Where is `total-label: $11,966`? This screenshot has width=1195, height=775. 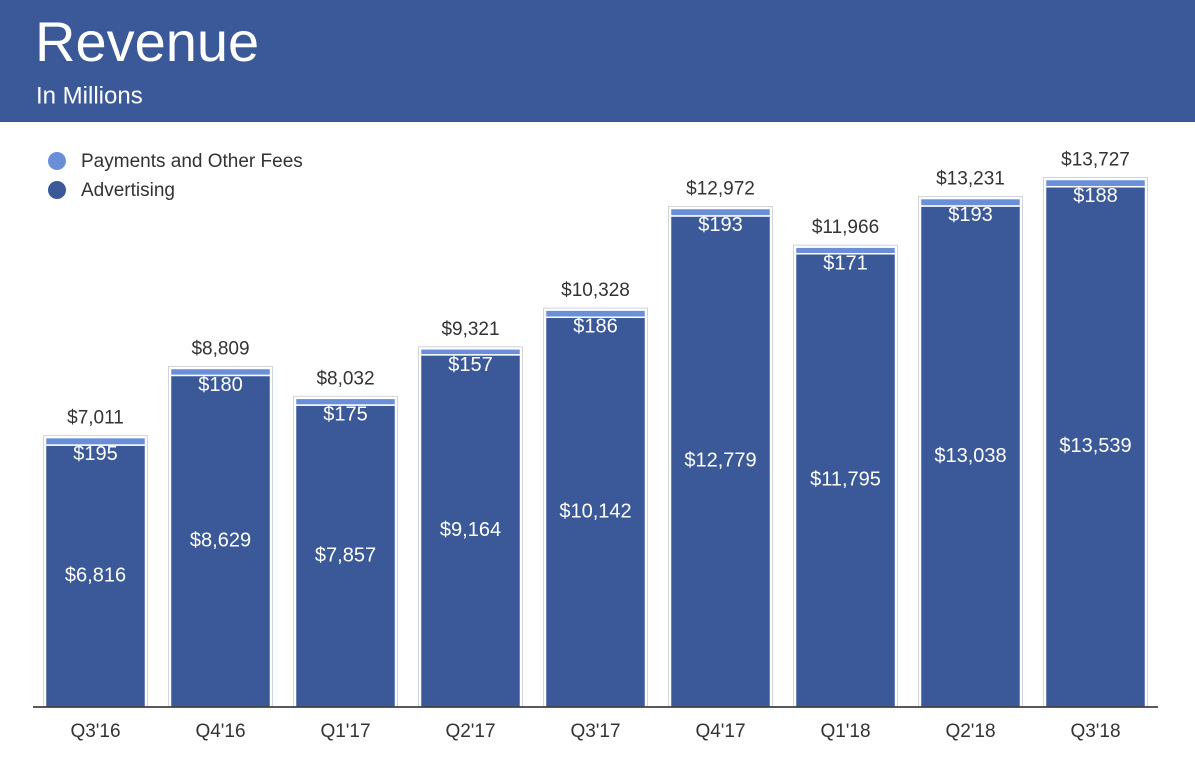 total-label: $11,966 is located at coordinates (845, 227).